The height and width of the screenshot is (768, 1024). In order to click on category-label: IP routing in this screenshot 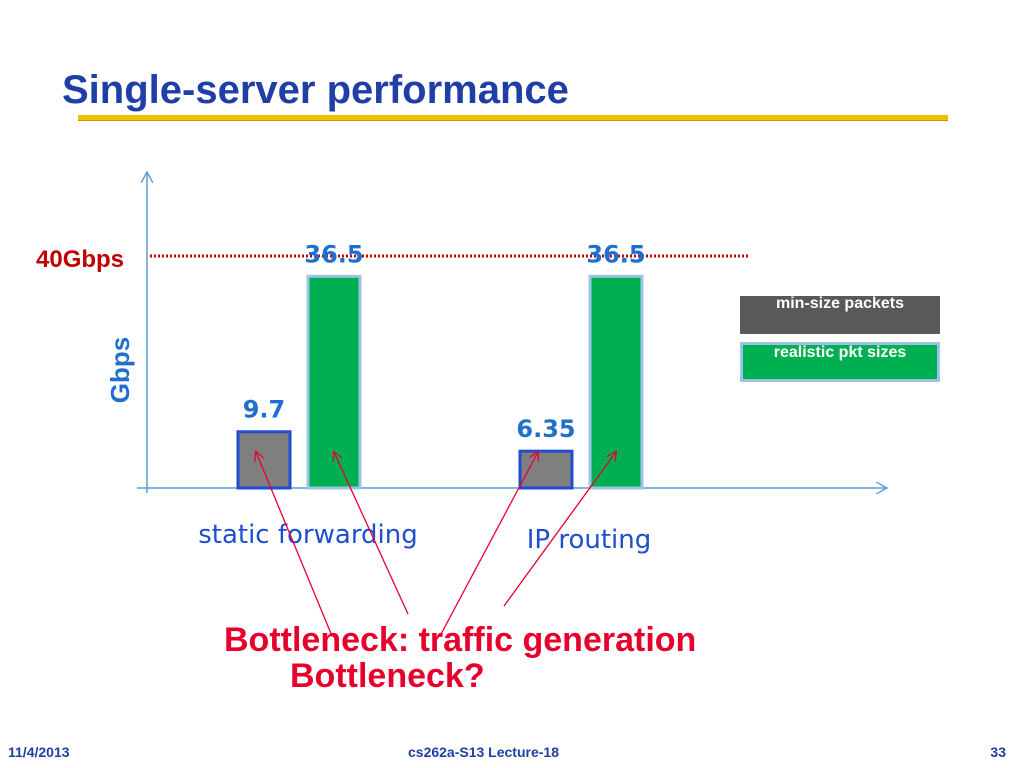, I will do `click(589, 540)`.